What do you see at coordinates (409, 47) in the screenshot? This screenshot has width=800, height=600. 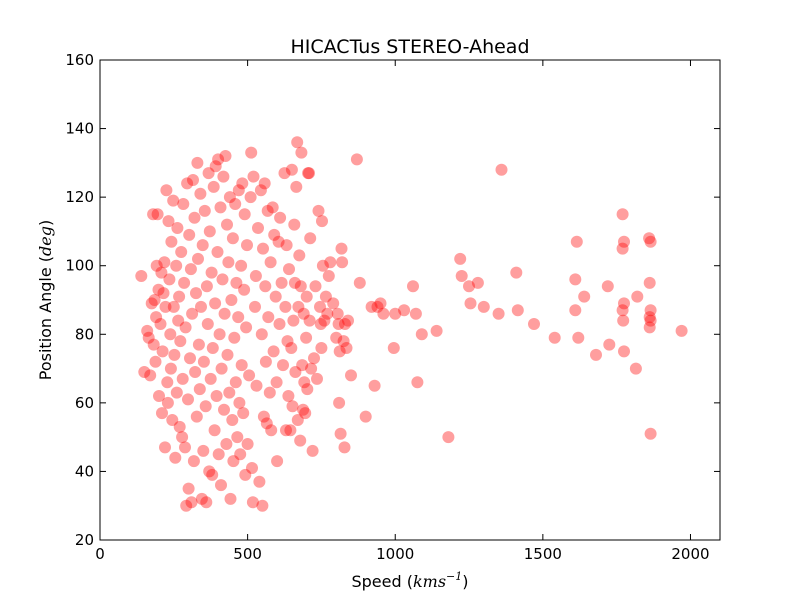 I see `chart-title: HICACTus STEREO-Ahead` at bounding box center [409, 47].